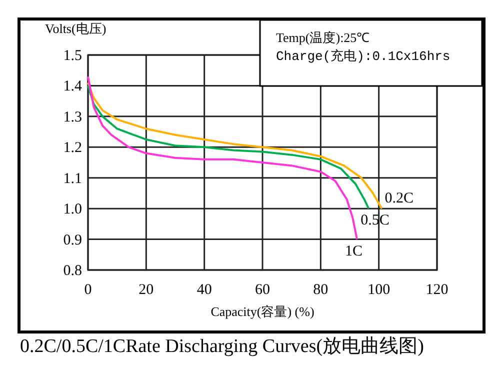 The height and width of the screenshot is (366, 501). I want to click on y-tick-label: 0.9, so click(72, 240).